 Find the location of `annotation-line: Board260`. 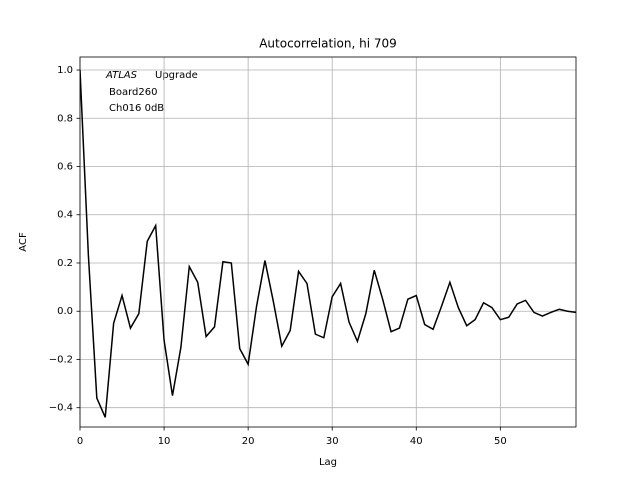

annotation-line: Board260 is located at coordinates (133, 92).